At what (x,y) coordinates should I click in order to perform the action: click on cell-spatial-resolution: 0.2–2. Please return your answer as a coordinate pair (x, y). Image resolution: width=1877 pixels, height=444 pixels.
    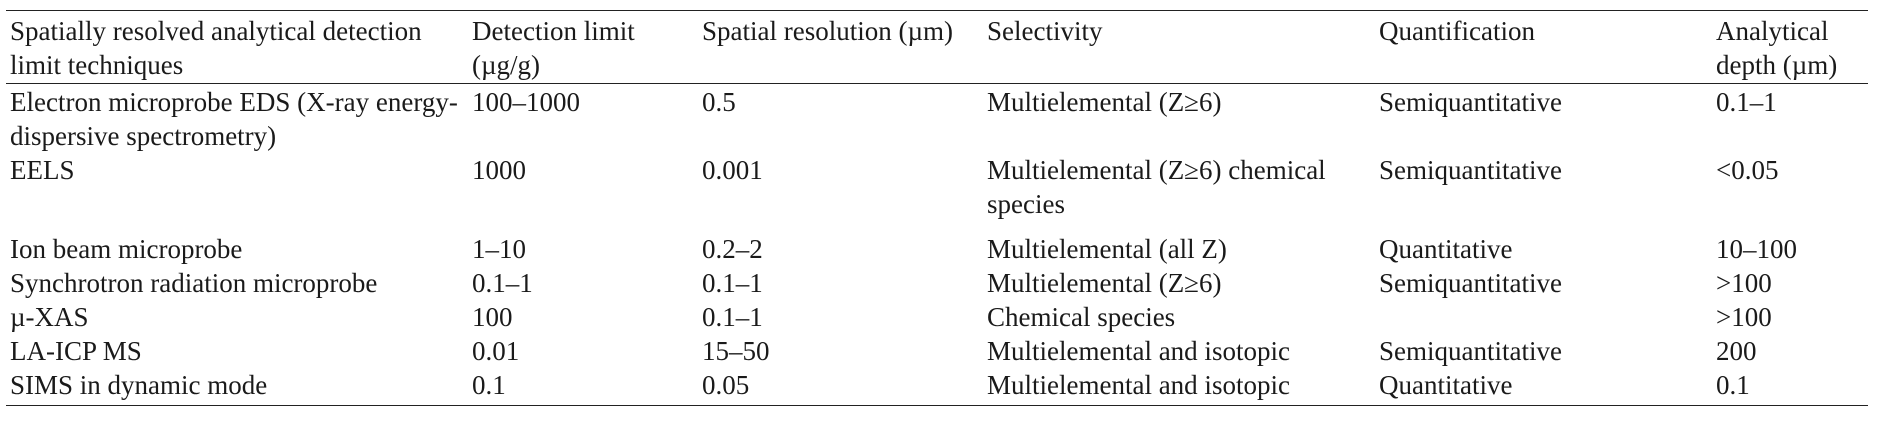
    Looking at the image, I should click on (732, 249).